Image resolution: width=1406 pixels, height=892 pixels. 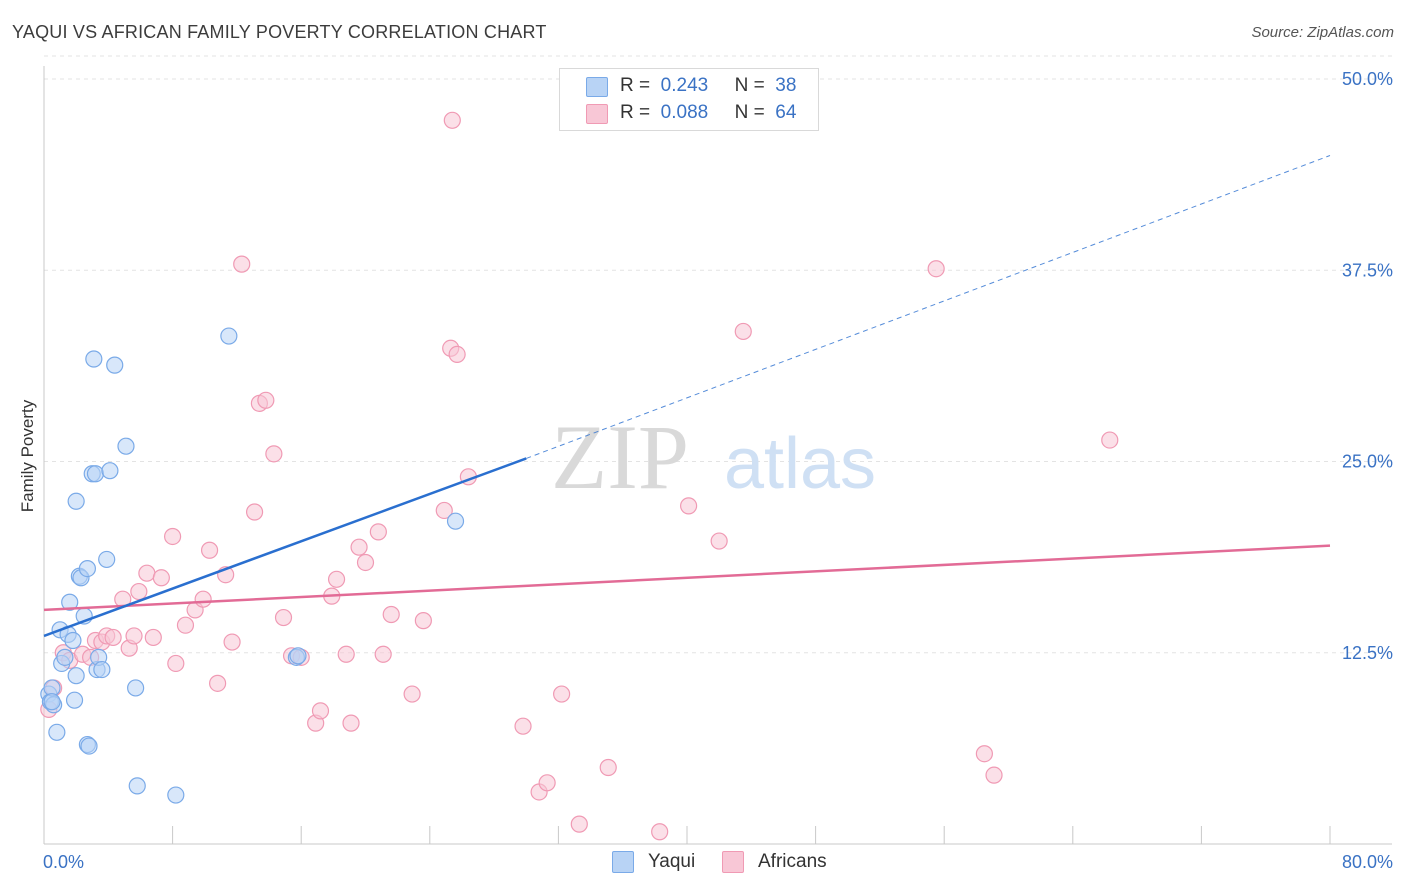 I want to click on legend-item-africans: Africans, so click(x=774, y=862).